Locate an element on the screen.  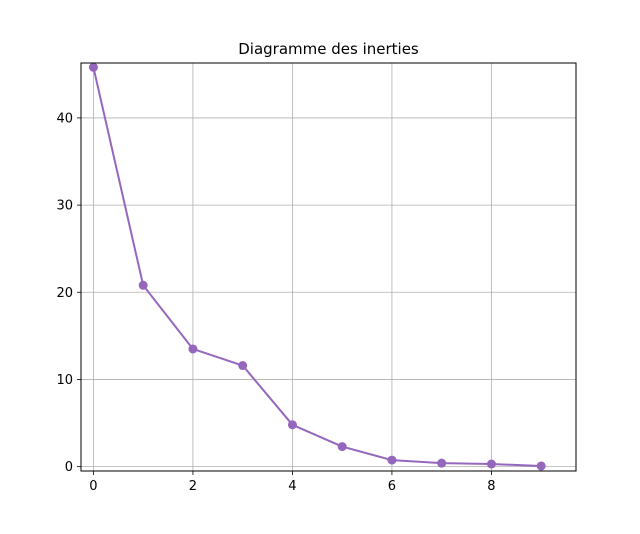
y-tick-label: 40 is located at coordinates (64, 118).